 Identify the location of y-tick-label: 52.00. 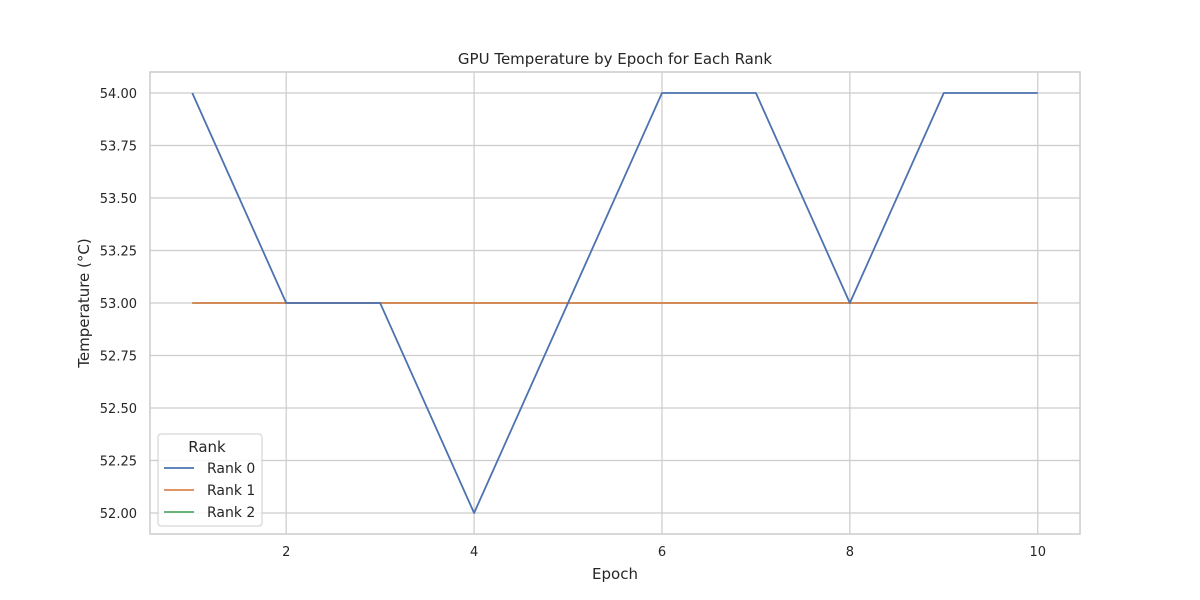
(118, 514).